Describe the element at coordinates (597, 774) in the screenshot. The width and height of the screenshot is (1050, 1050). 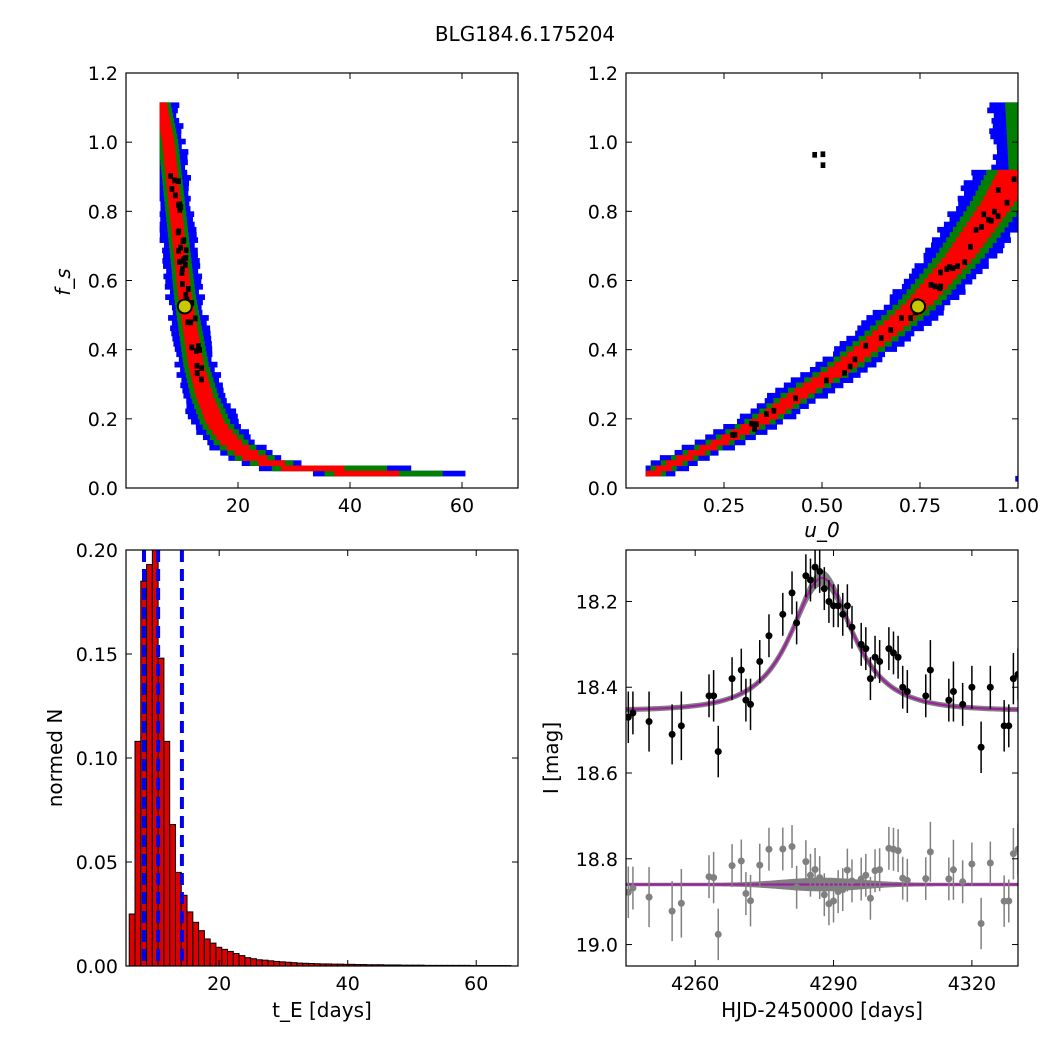
I see `y-tick-label: 18.6` at that location.